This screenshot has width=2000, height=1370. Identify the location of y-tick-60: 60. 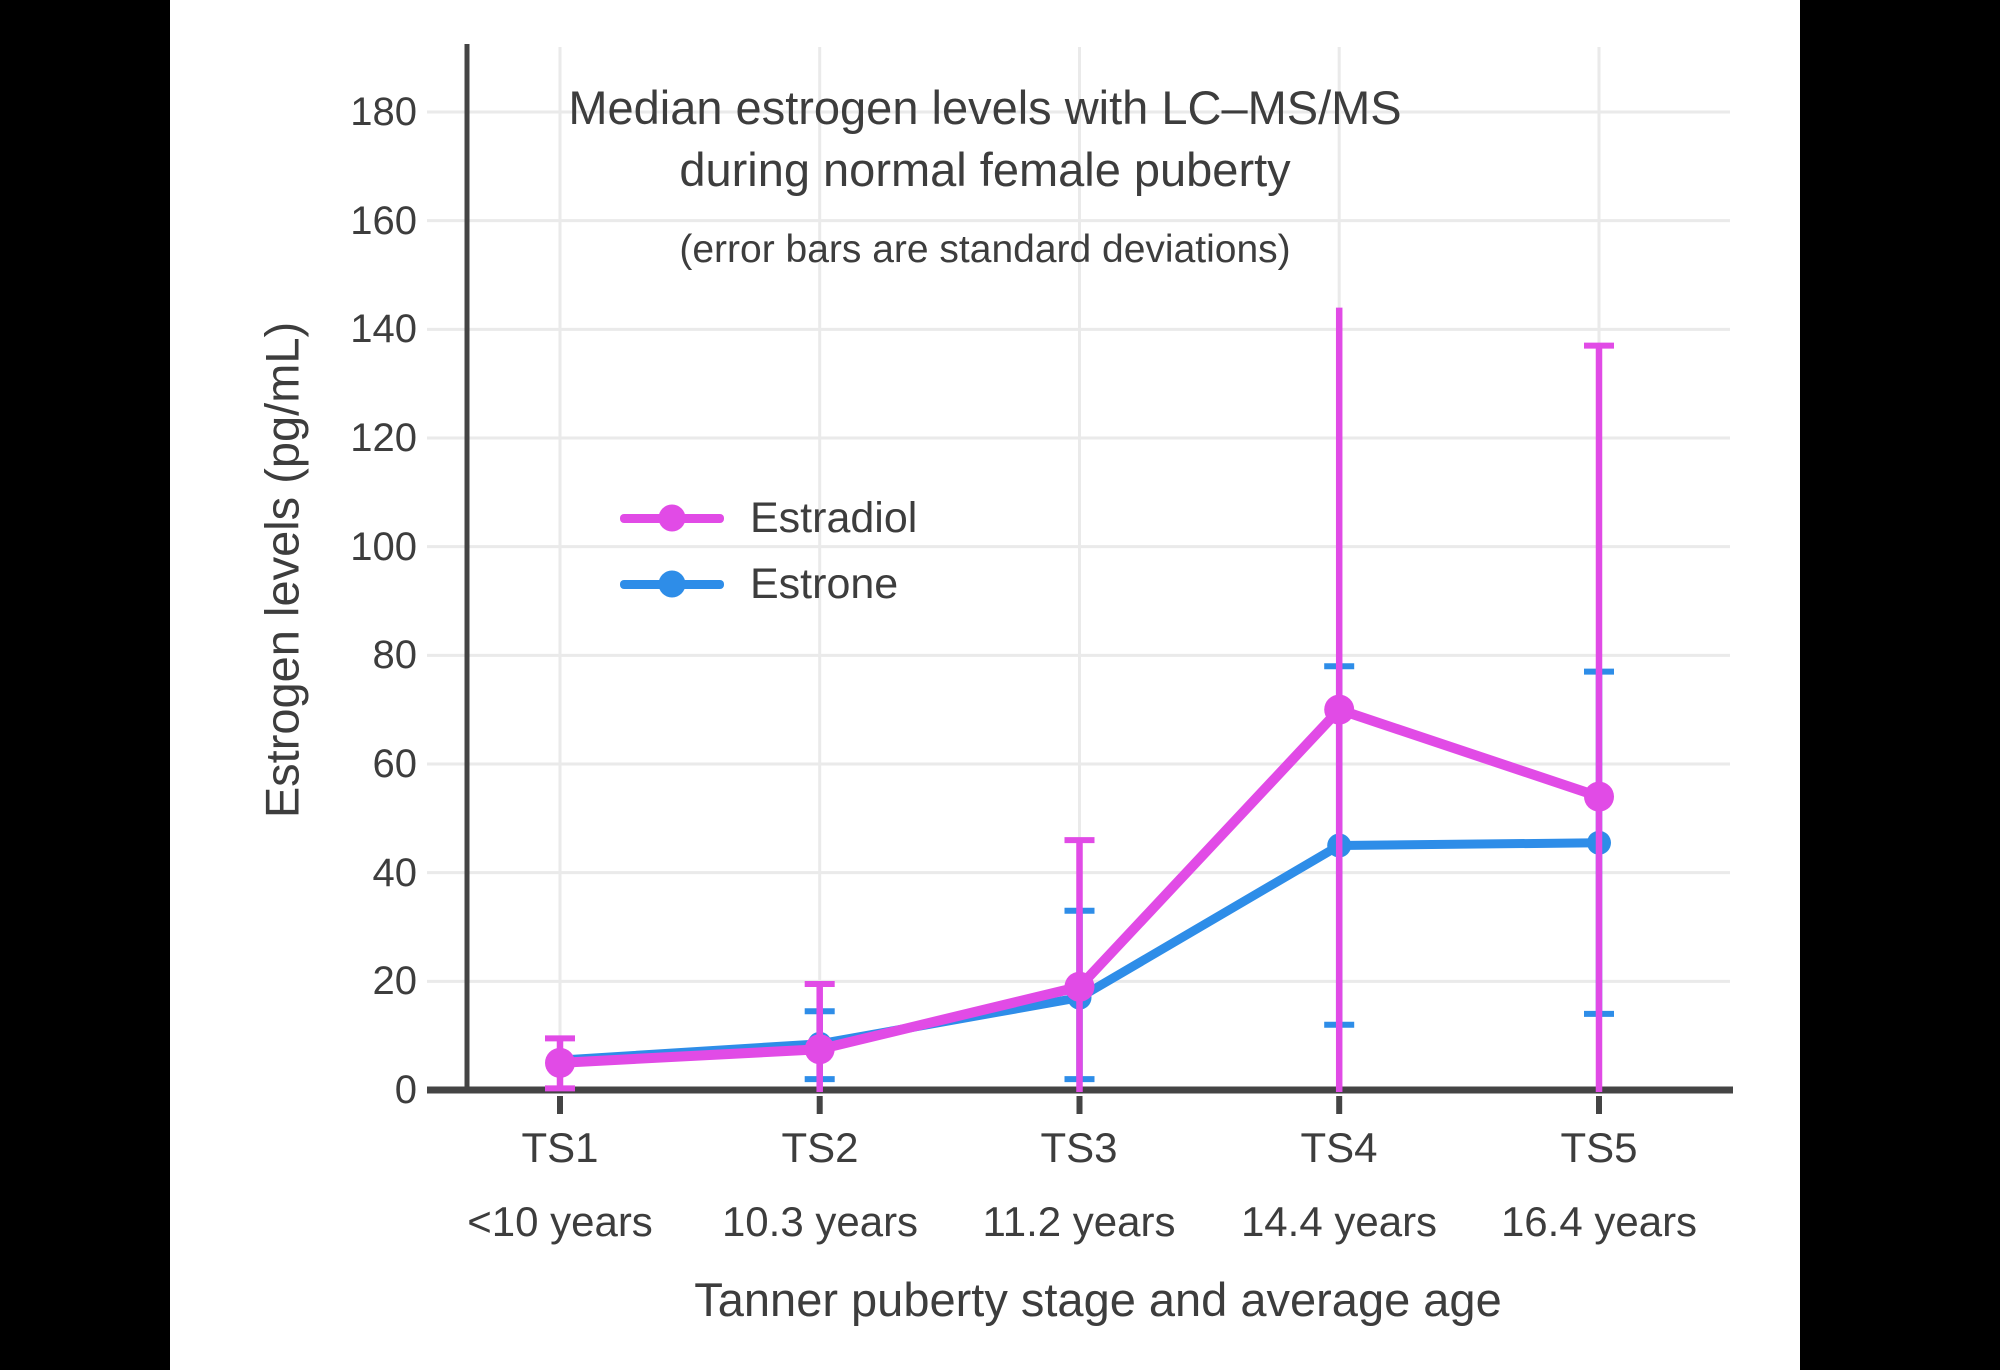
(395, 764).